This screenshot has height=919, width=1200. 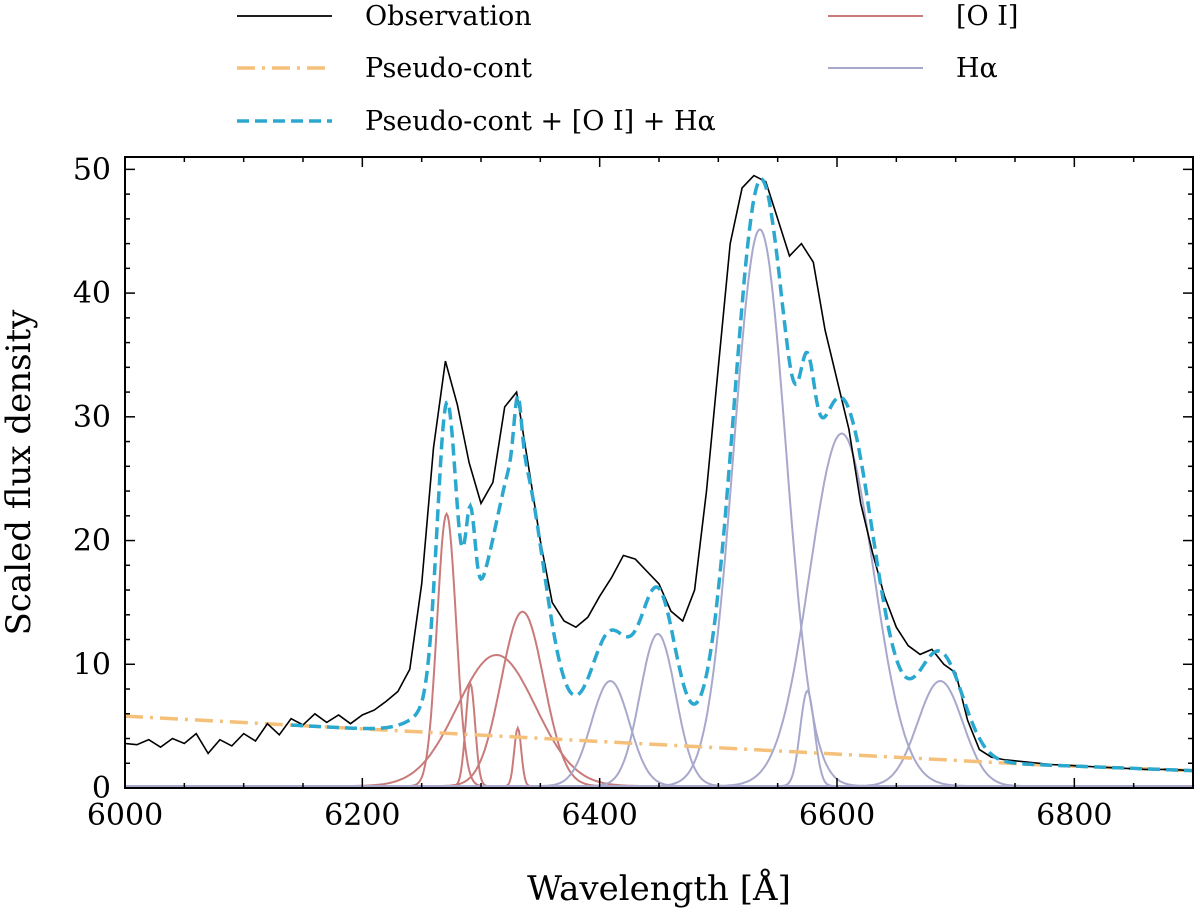 What do you see at coordinates (92, 417) in the screenshot?
I see `y-tick-label: 30` at bounding box center [92, 417].